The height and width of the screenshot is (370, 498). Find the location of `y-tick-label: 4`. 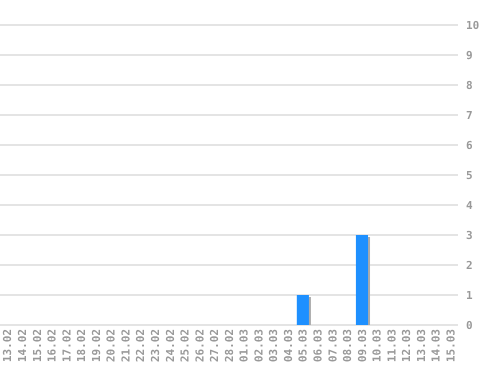

y-tick-label: 4 is located at coordinates (469, 205).